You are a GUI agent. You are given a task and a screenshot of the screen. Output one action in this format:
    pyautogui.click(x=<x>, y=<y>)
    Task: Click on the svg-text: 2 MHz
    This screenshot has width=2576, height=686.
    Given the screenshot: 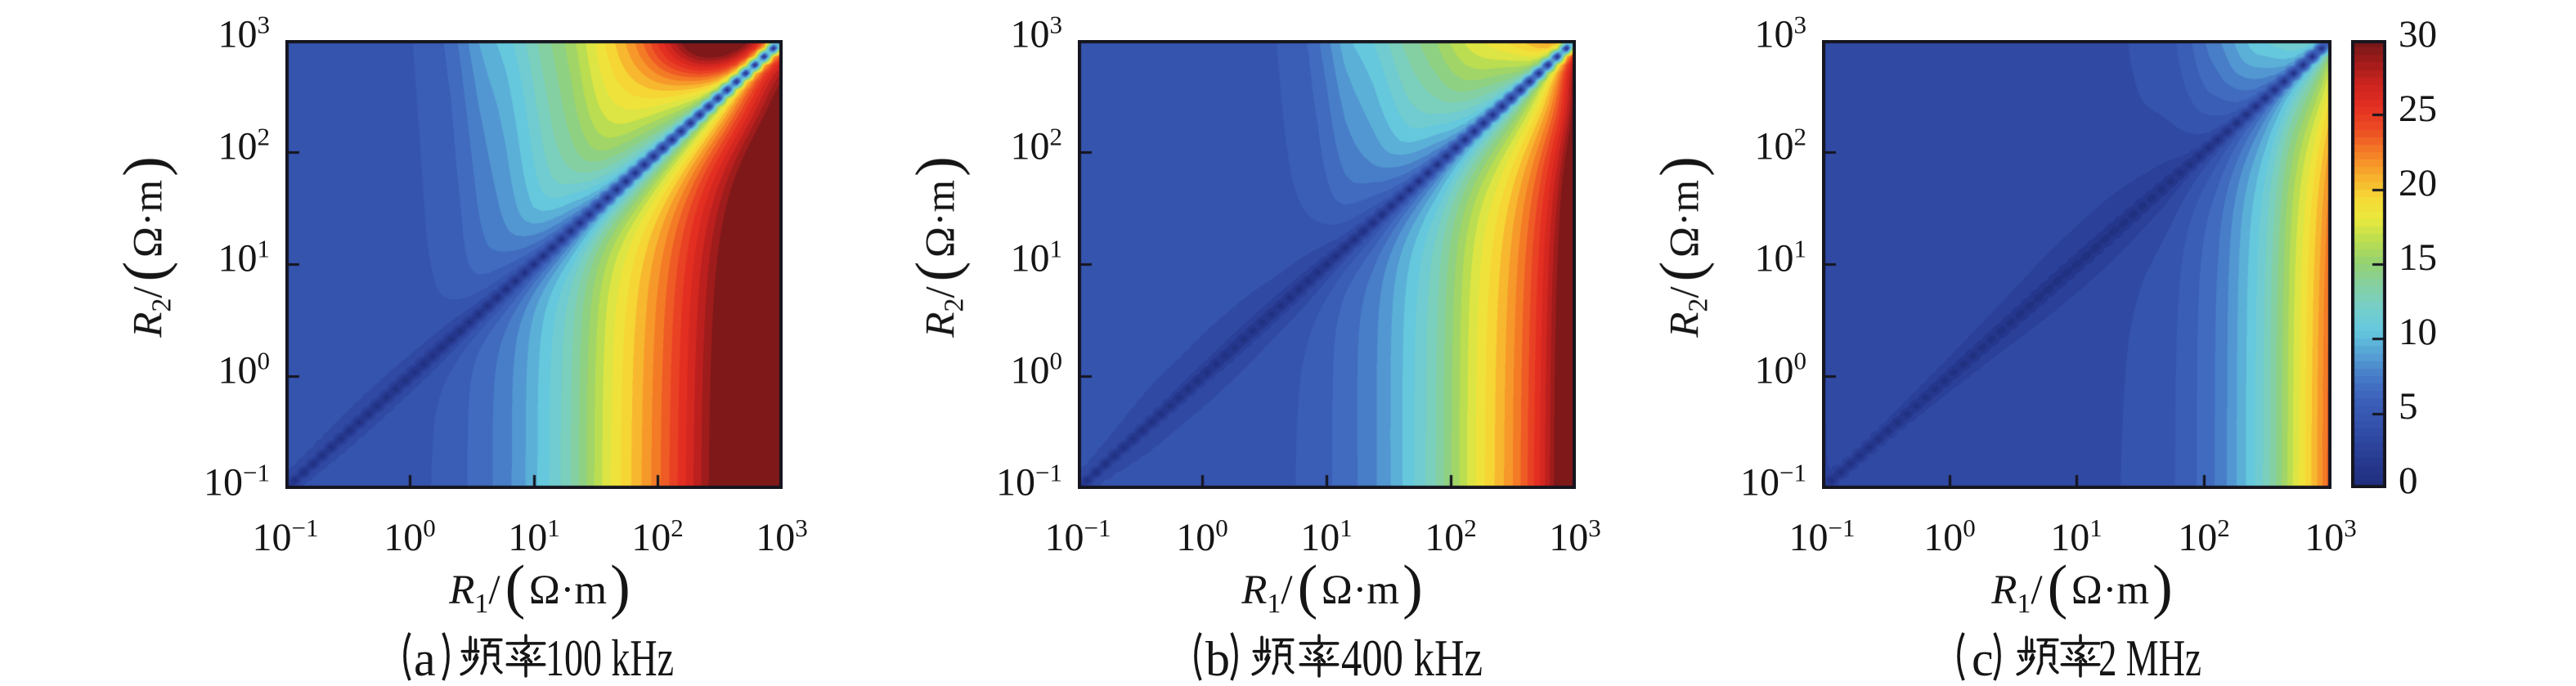 What is the action you would take?
    pyautogui.click(x=2149, y=657)
    